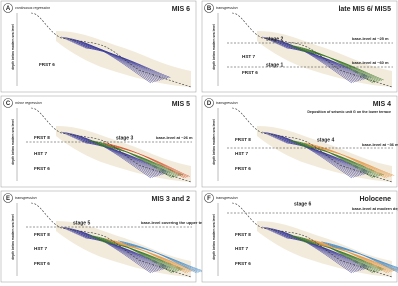 This screenshot has height=286, width=398. I want to click on stage-label: stage 6, so click(302, 204).